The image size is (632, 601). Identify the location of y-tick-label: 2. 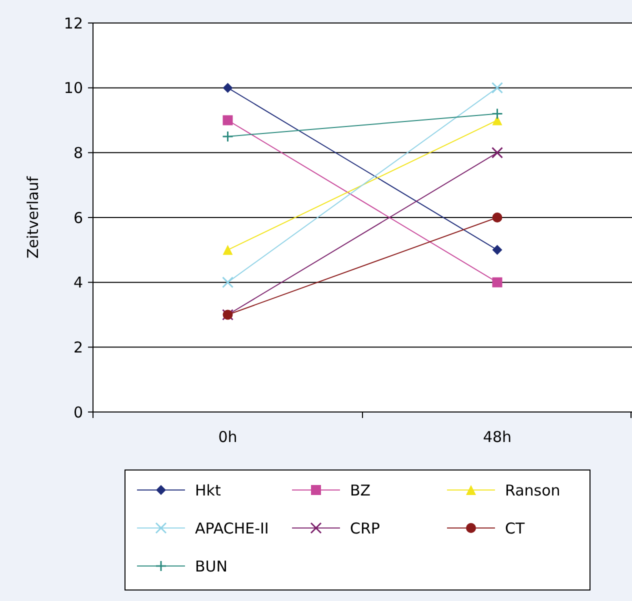
(78, 347).